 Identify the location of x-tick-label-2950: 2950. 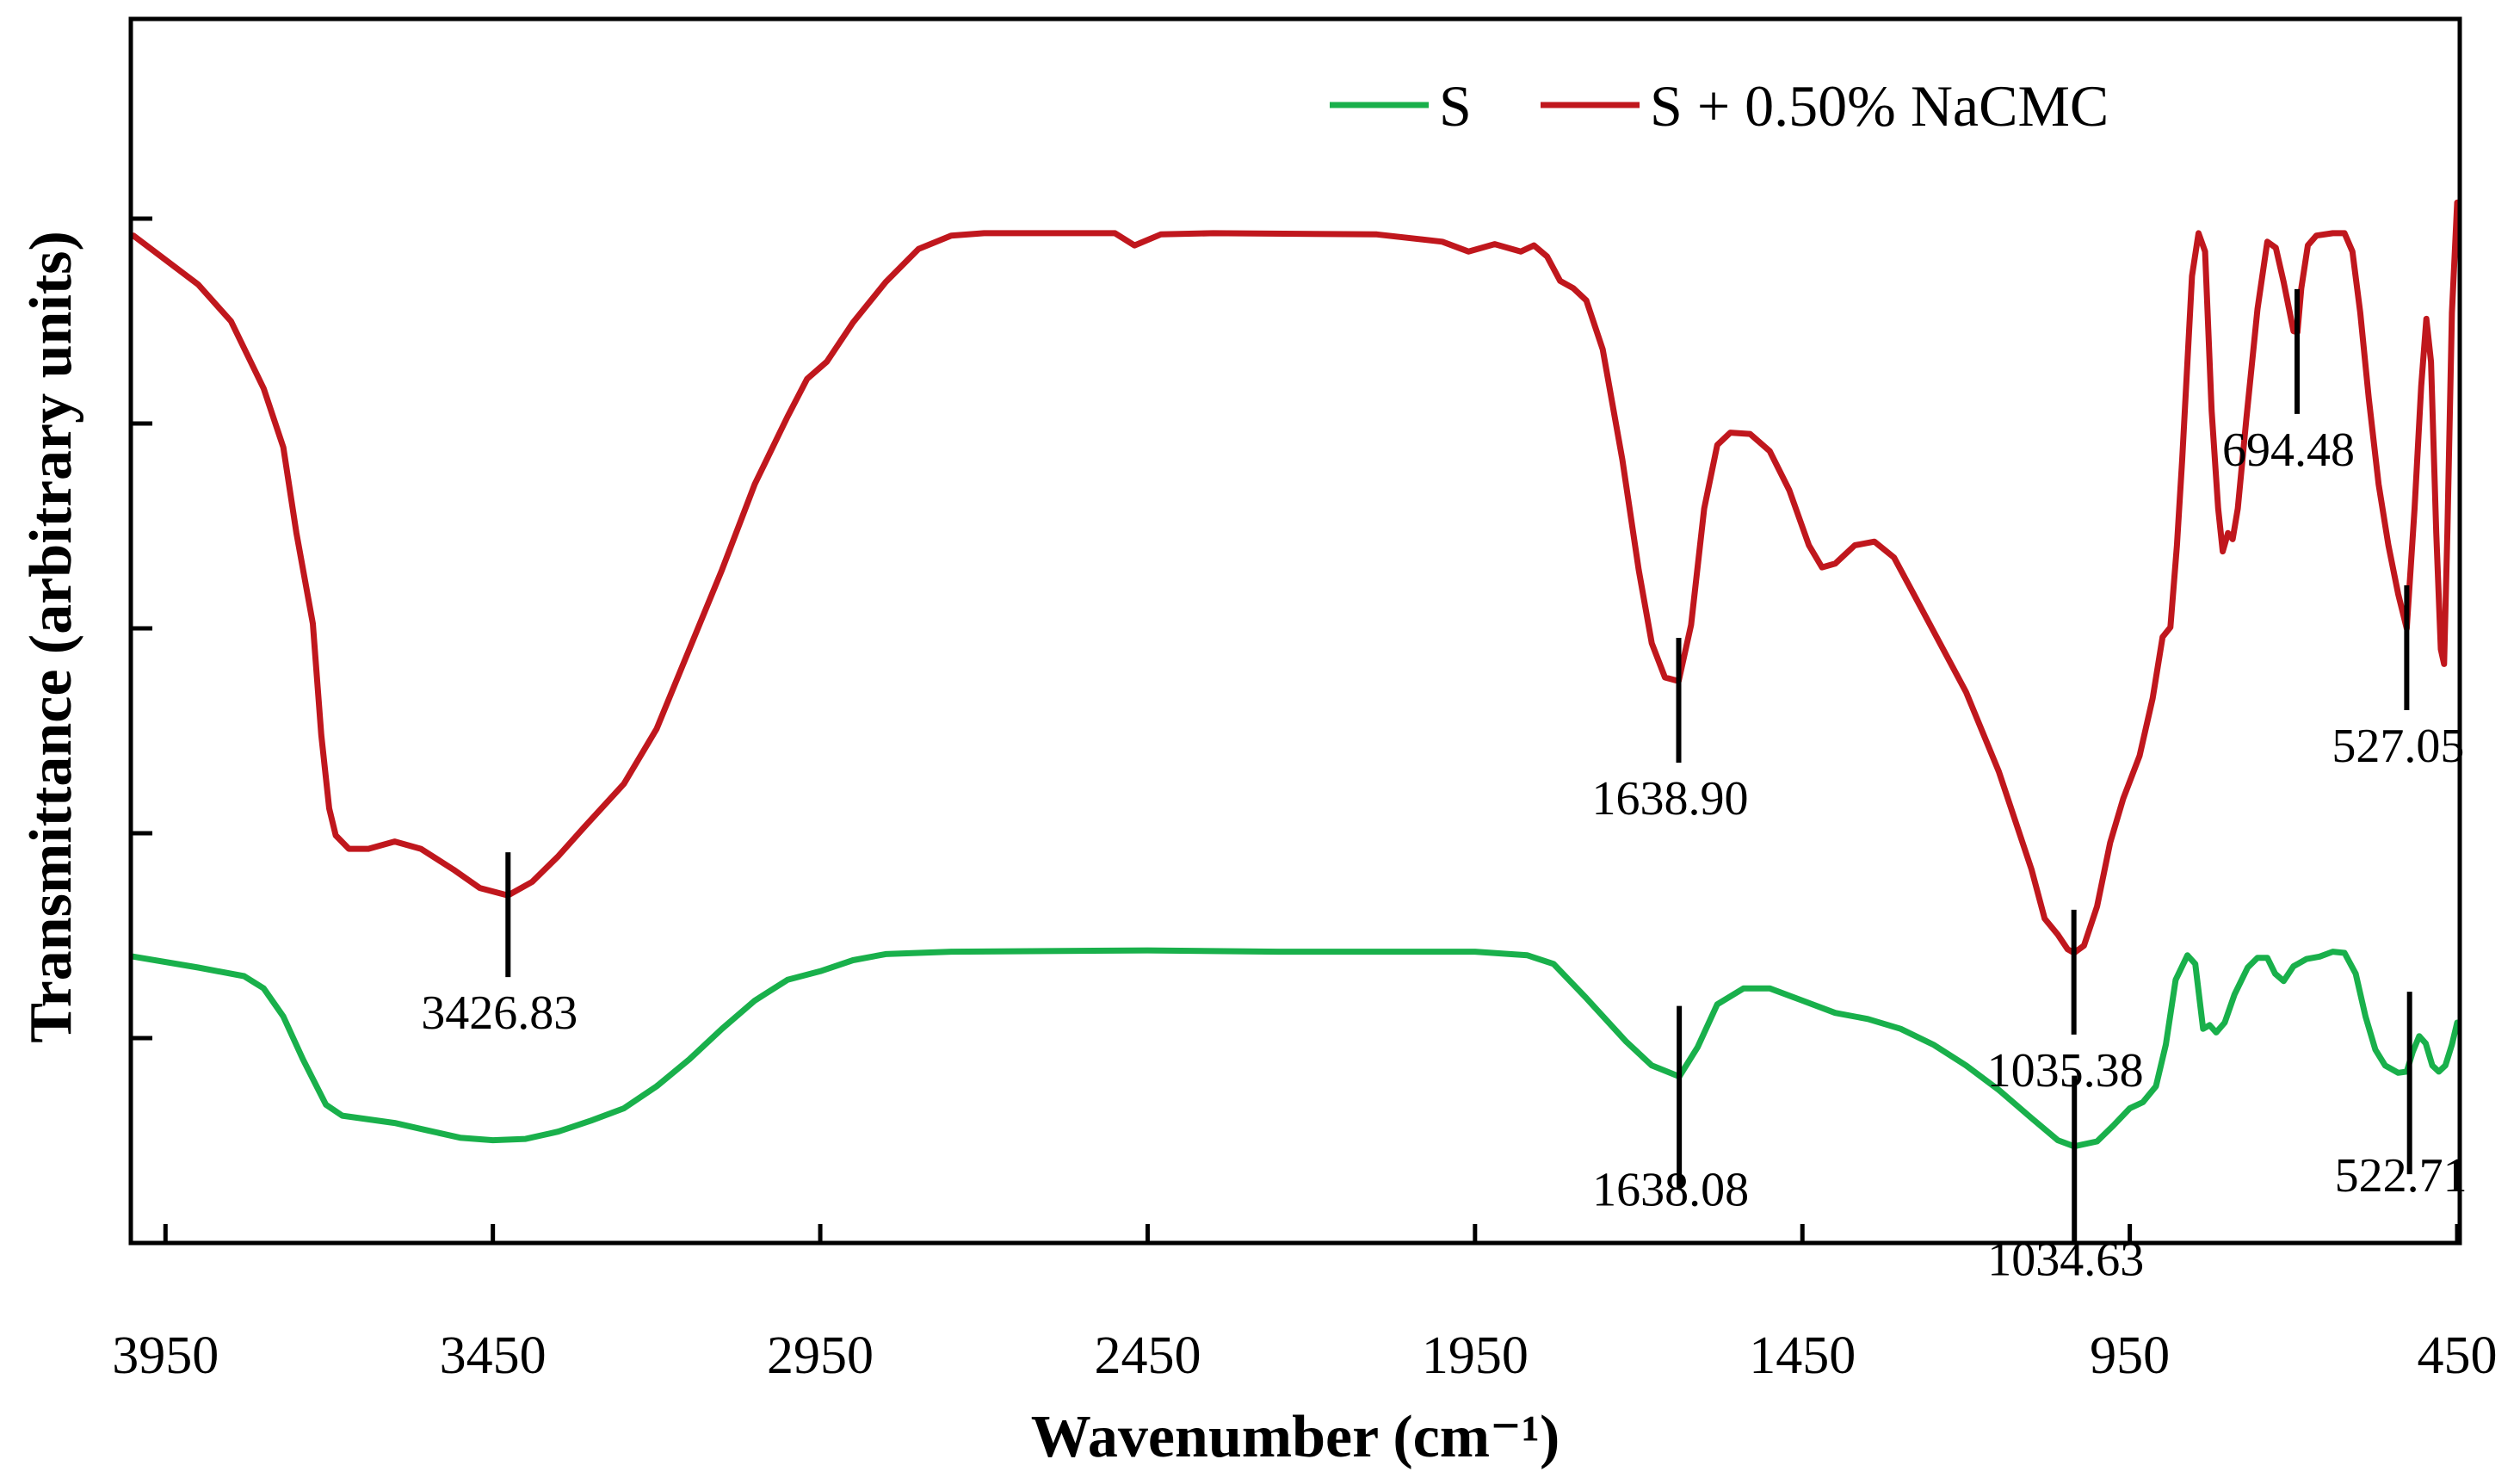
(821, 1355).